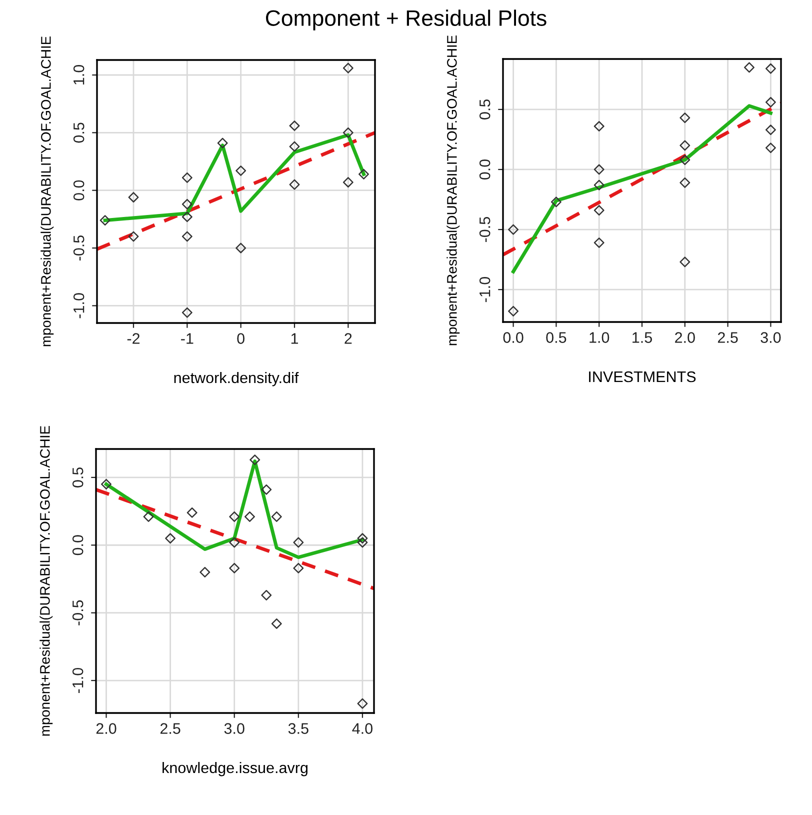  Describe the element at coordinates (187, 338) in the screenshot. I see `x-tick-label: -1` at that location.